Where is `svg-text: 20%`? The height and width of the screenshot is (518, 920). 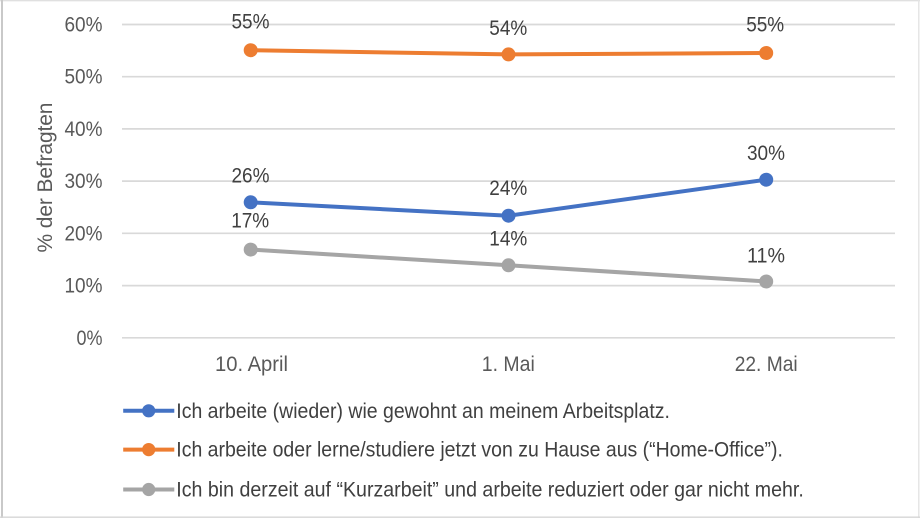 svg-text: 20% is located at coordinates (84, 233).